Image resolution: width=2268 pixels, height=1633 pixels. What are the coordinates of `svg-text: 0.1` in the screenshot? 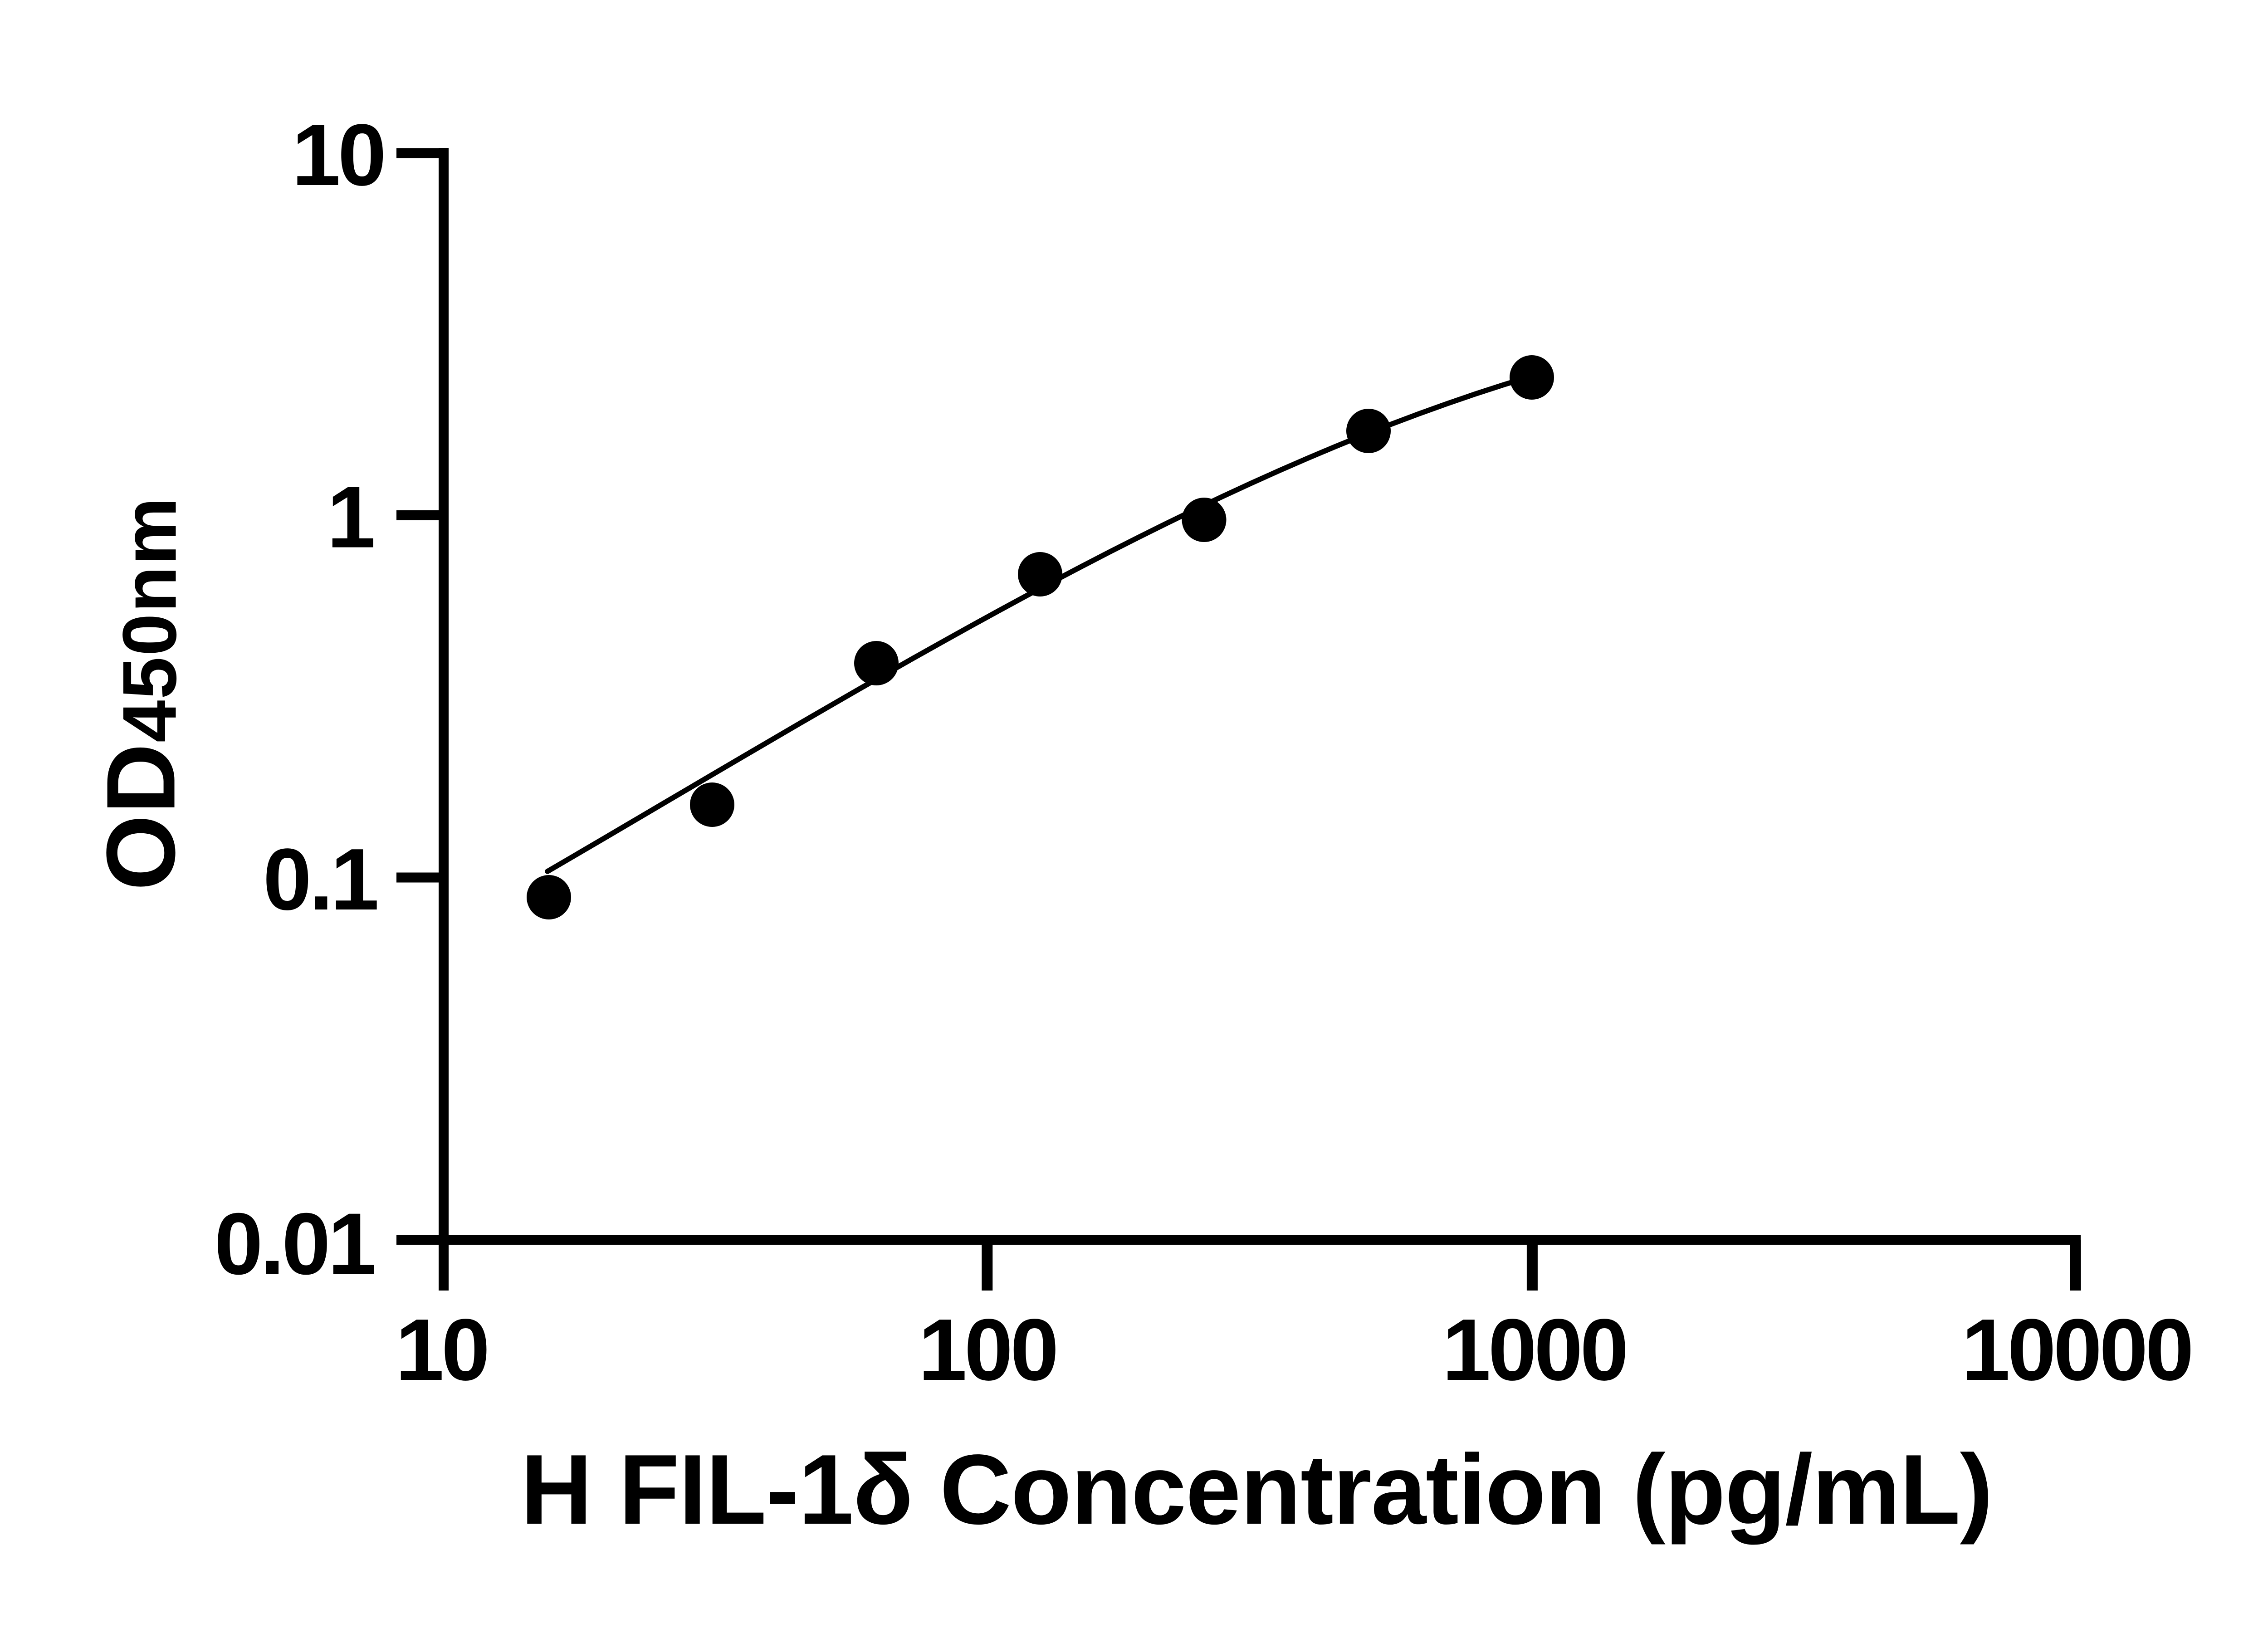 It's located at (320, 879).